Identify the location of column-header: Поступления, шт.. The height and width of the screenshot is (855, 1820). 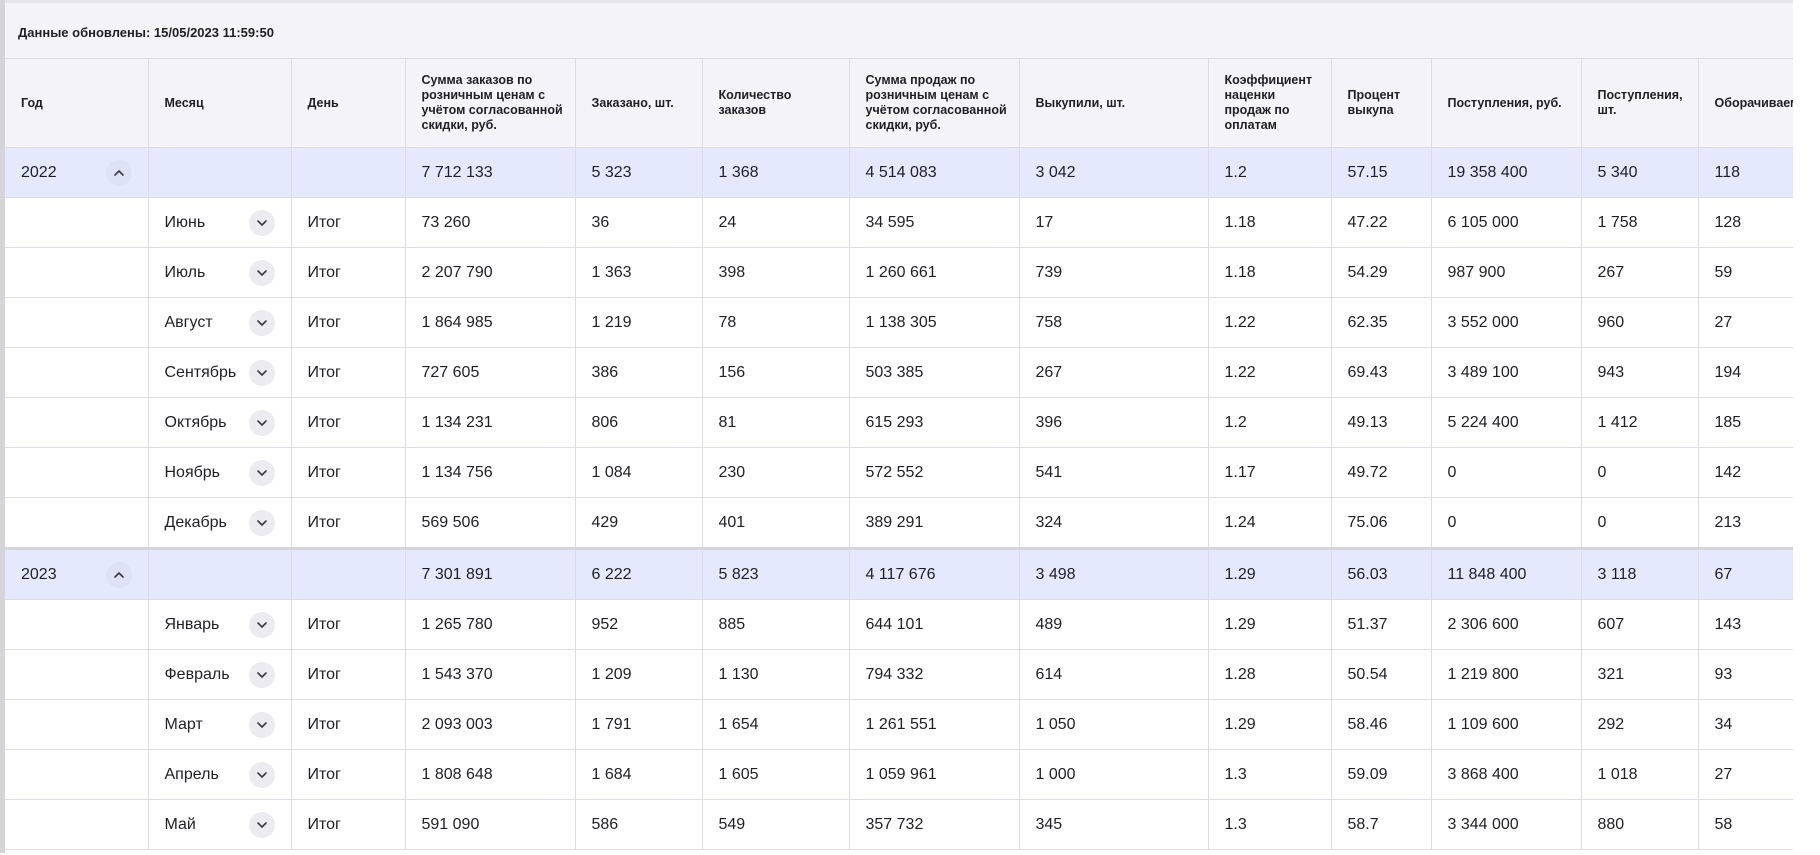
(1640, 103).